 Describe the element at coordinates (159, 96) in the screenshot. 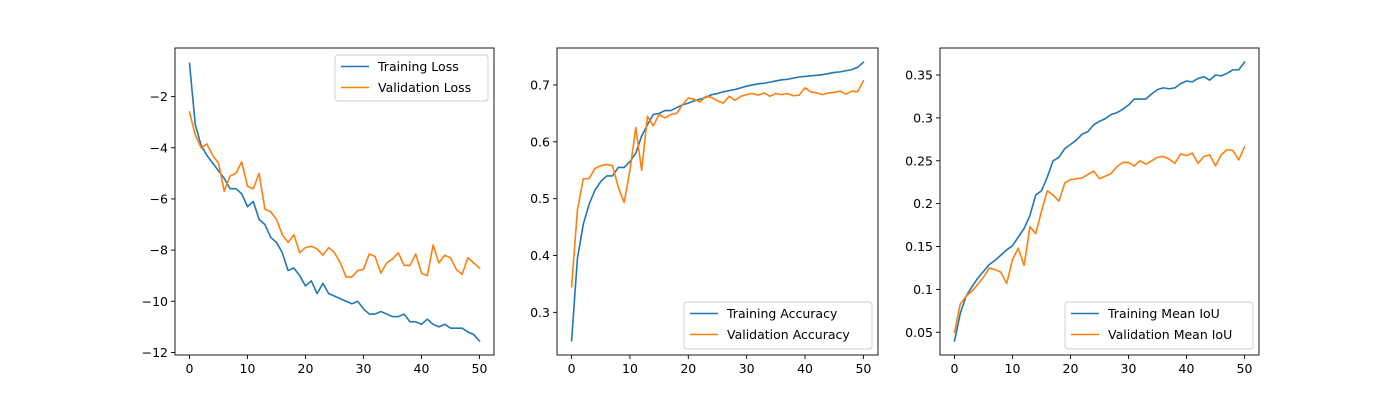

I see `y-tick-label: −2` at that location.